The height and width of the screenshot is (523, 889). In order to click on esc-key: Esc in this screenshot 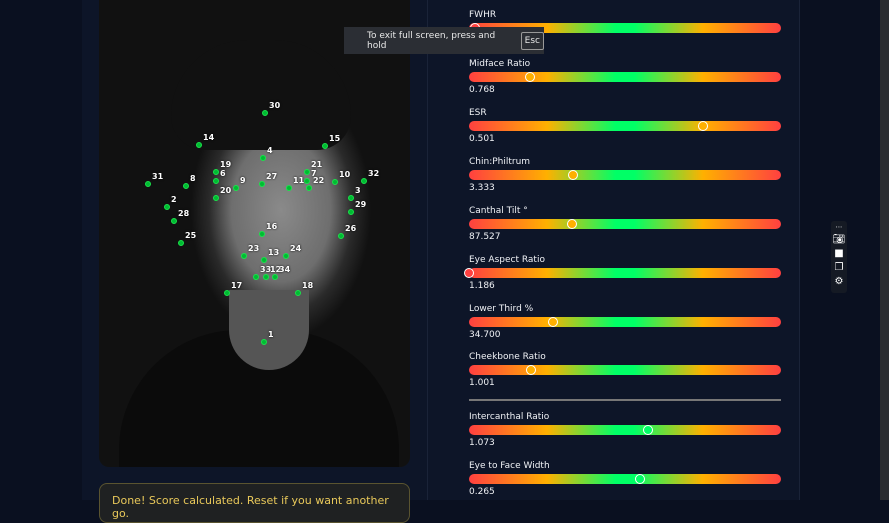, I will do `click(532, 40)`.